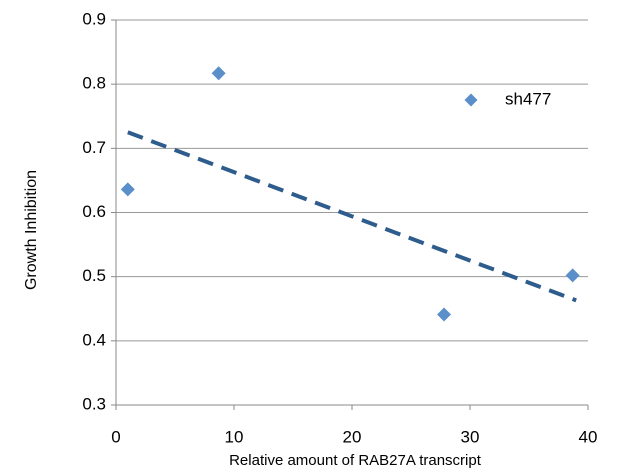 The width and height of the screenshot is (618, 473). I want to click on y-tick-label: 0.6, so click(94, 211).